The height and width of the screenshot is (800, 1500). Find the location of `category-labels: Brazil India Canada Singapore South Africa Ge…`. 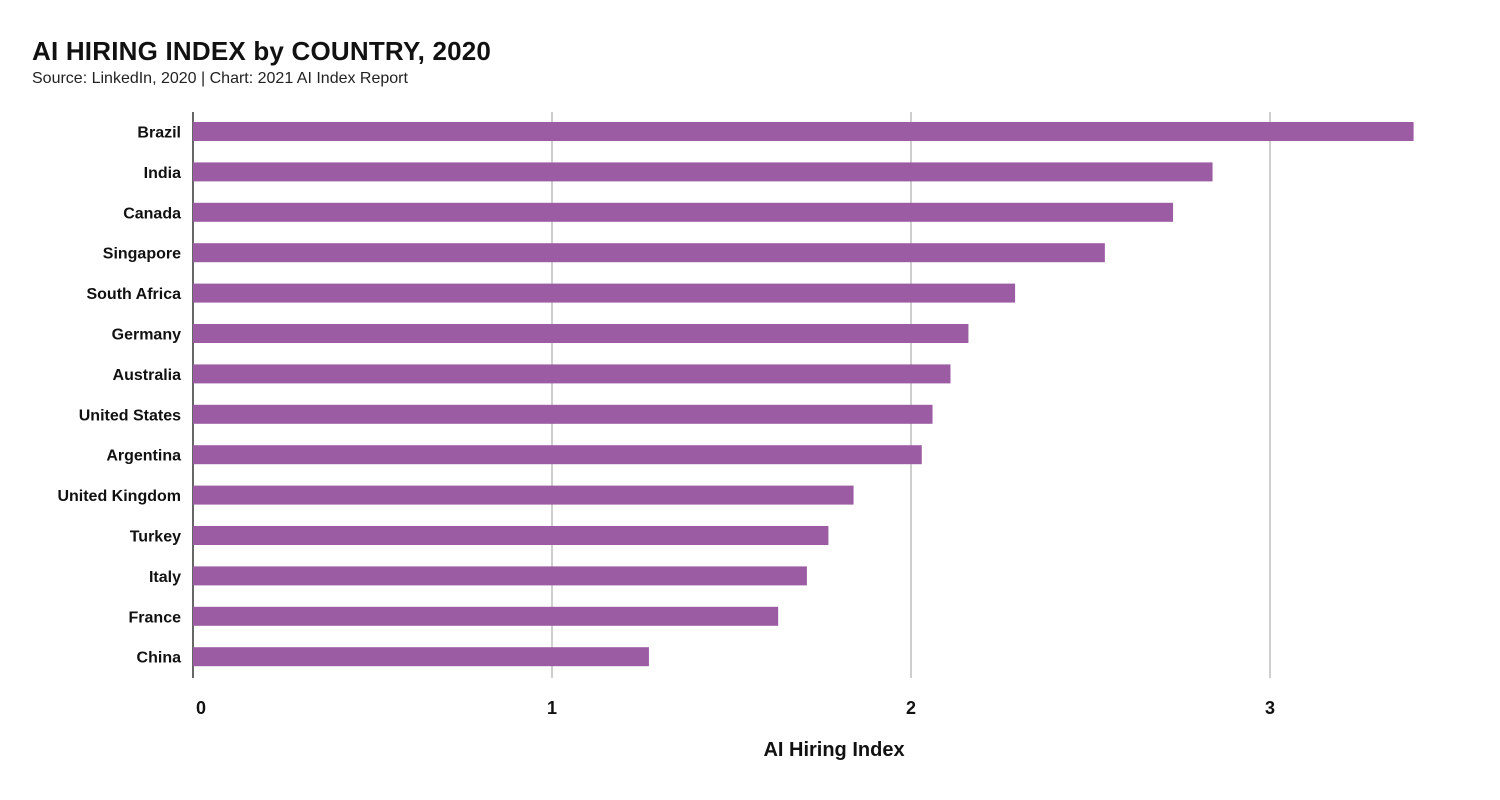

category-labels: Brazil India Canada Singapore South Africa Ge… is located at coordinates (119, 396).